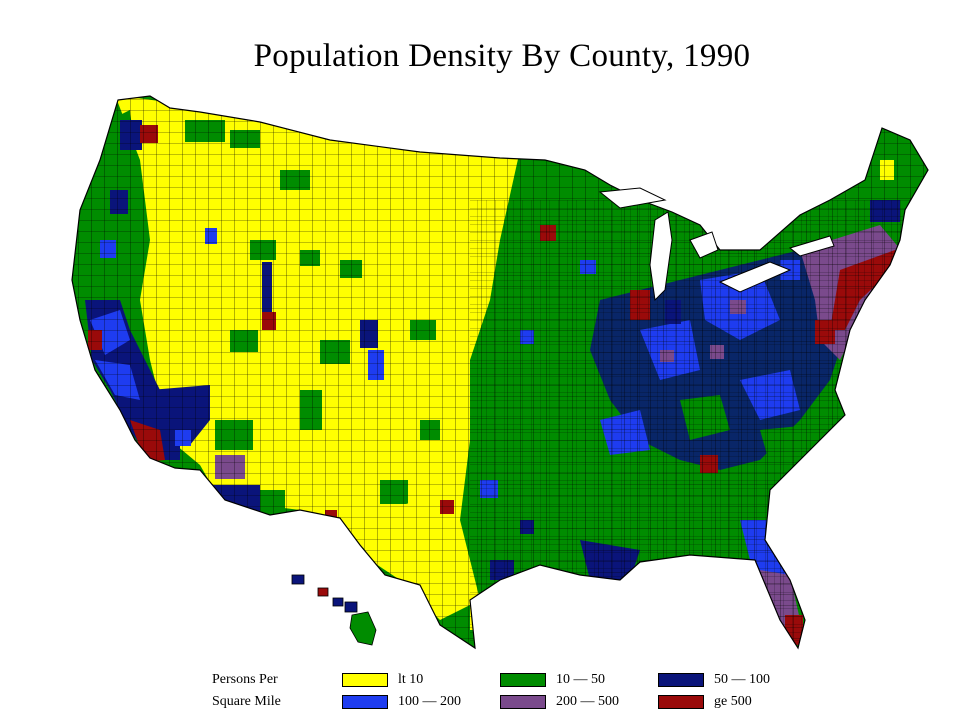  I want to click on legend-label: 200 — 500, so click(587, 701).